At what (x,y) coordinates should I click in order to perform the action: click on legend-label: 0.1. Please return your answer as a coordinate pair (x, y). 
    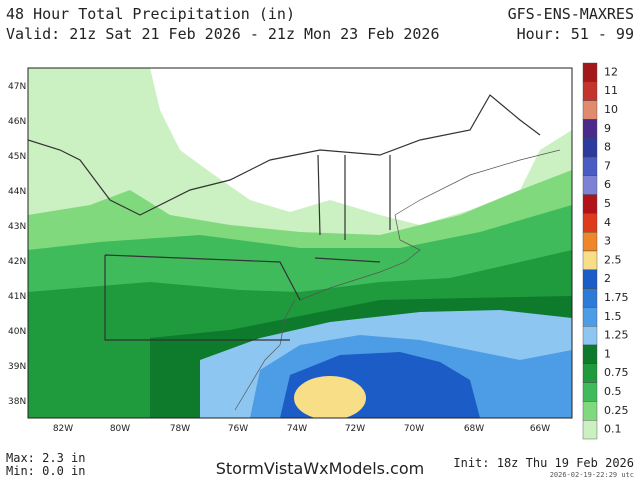
    Looking at the image, I should click on (613, 429).